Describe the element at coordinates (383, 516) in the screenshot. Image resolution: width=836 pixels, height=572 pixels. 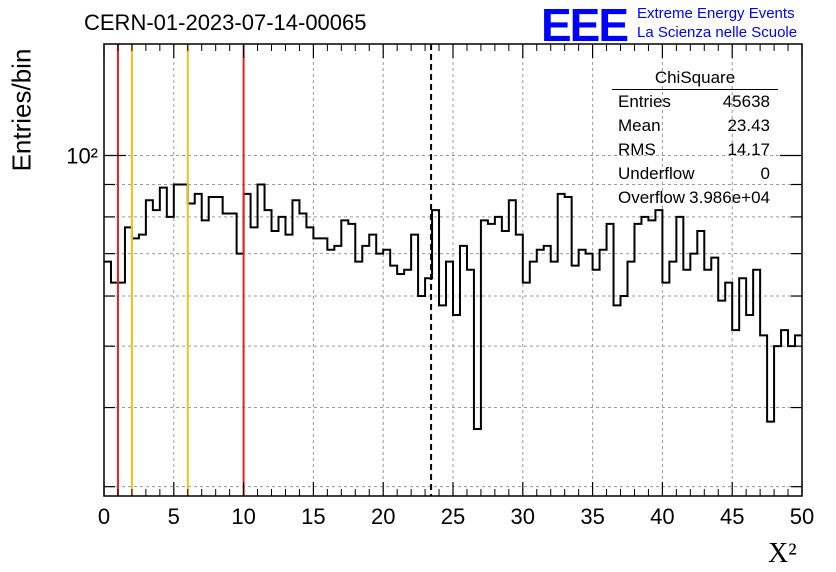
I see `x-tick-label: 20` at that location.